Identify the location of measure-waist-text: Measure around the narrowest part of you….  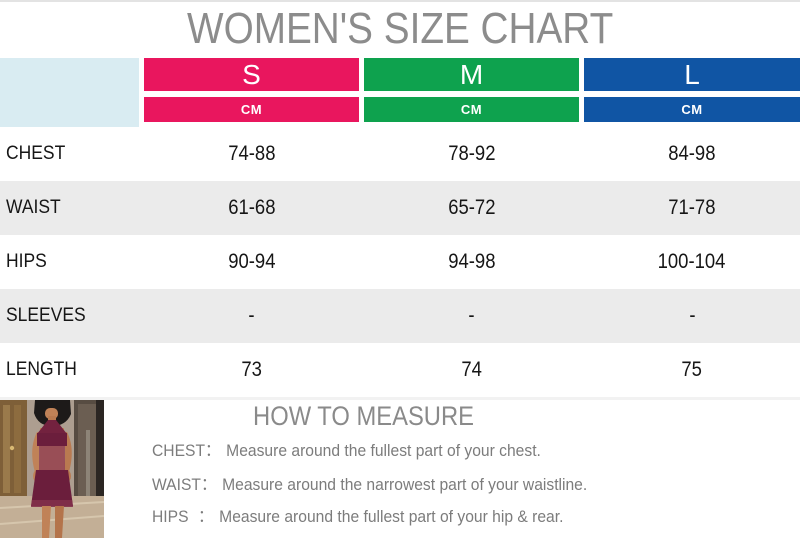
(405, 484).